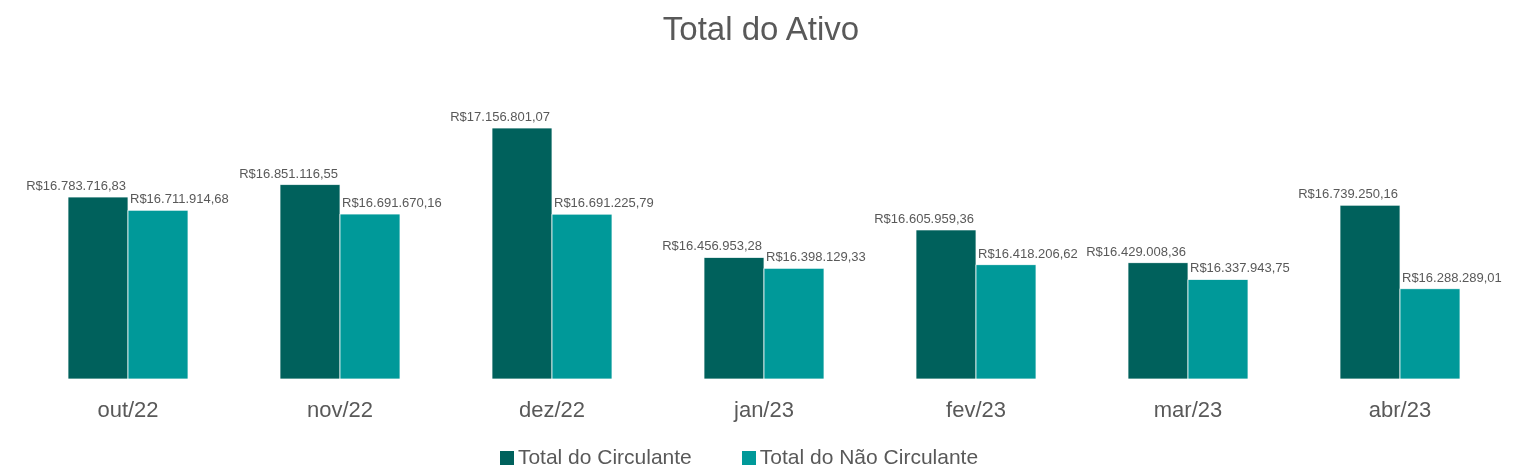 This screenshot has width=1522, height=475. What do you see at coordinates (552, 409) in the screenshot?
I see `x-tick-label: dez/22` at bounding box center [552, 409].